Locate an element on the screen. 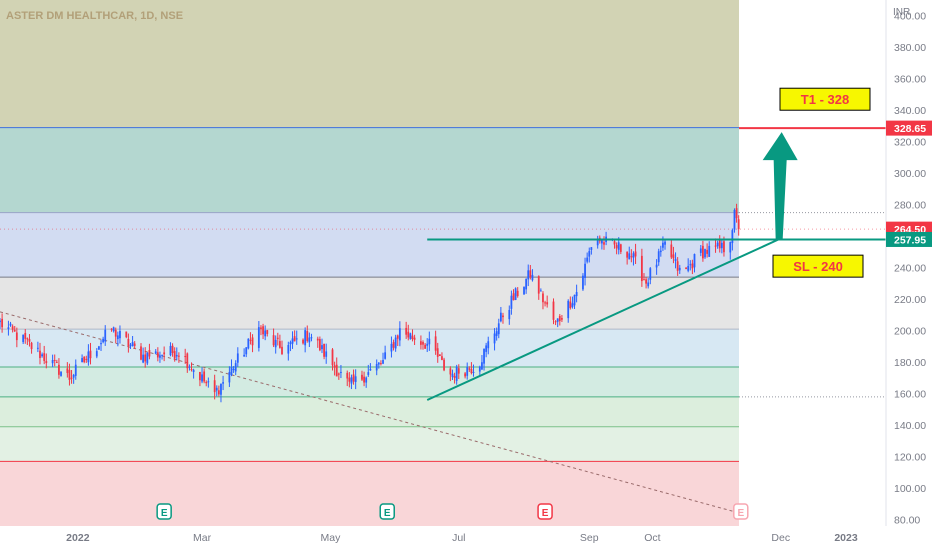  price-axis-bg is located at coordinates (909, 275).